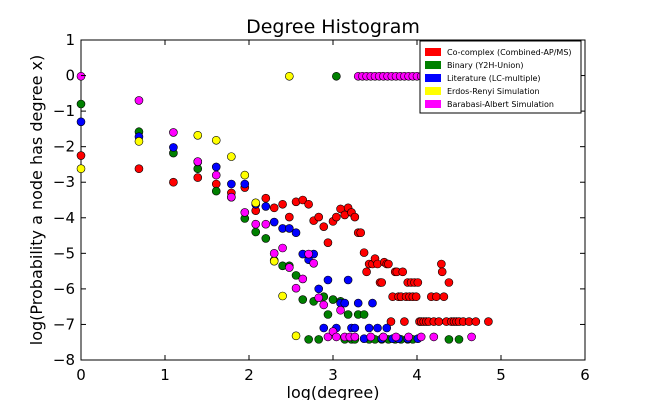  Describe the element at coordinates (494, 78) in the screenshot. I see `legend-entry-label: Literature (LC-multiple)` at that location.